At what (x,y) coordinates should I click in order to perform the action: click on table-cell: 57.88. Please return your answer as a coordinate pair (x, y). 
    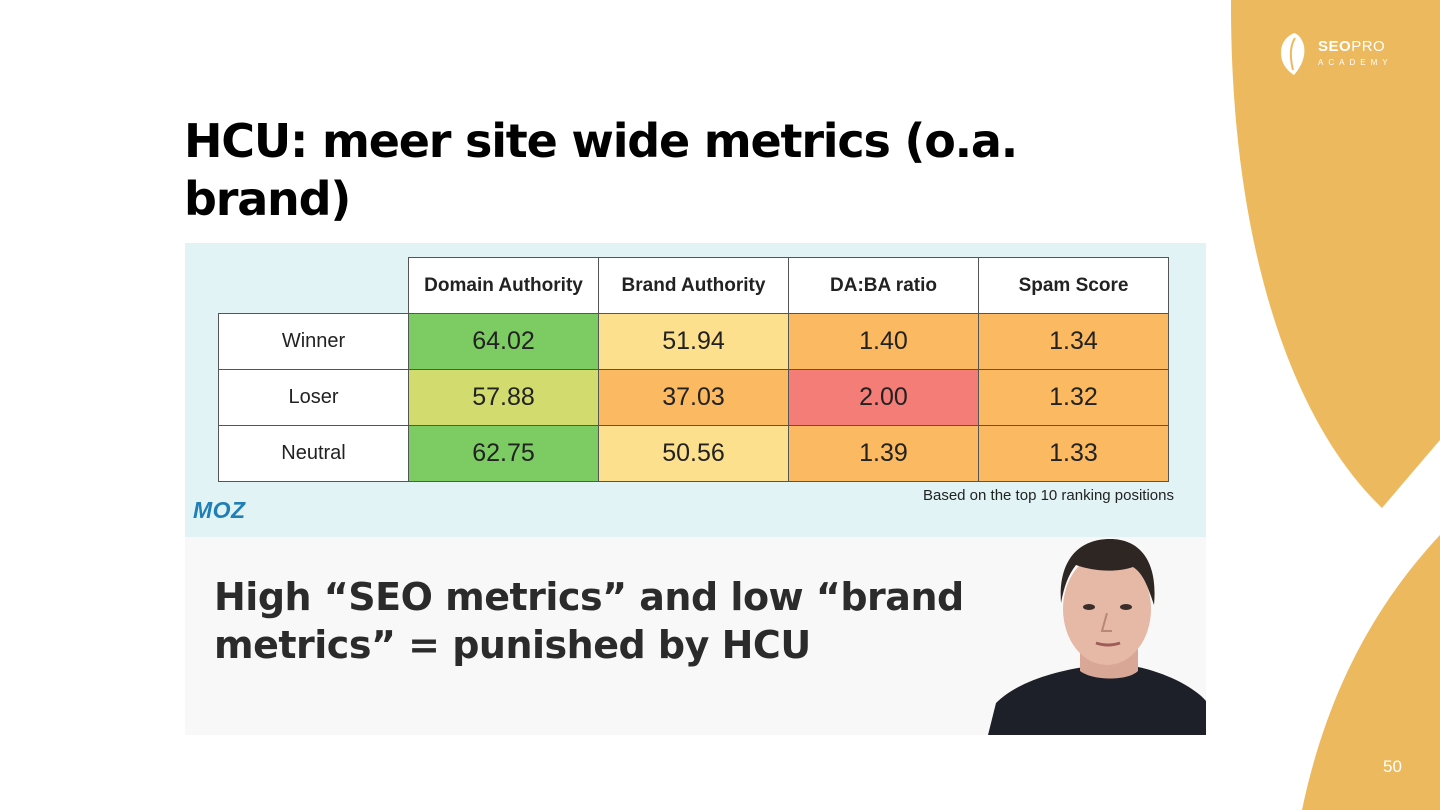
    Looking at the image, I should click on (503, 397).